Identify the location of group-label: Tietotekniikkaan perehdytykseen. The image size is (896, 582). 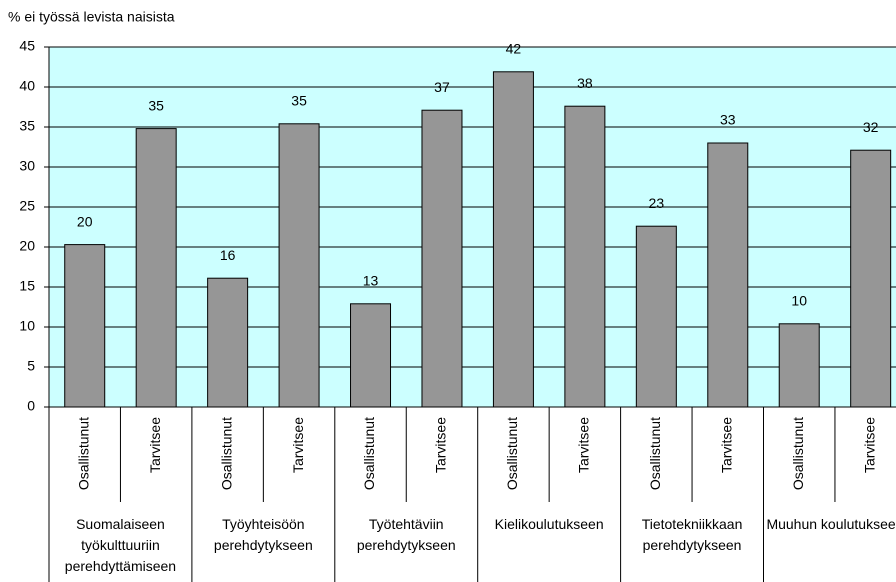
(692, 534).